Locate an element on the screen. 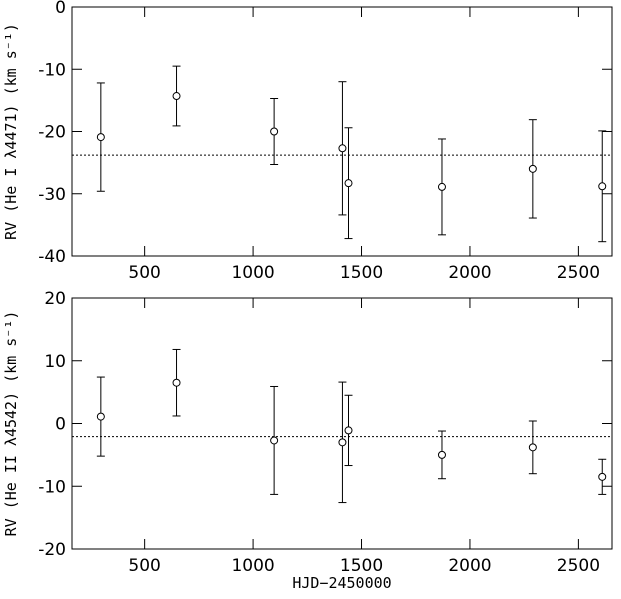 This screenshot has height=599, width=621. y-tick-label: 10 is located at coordinates (55, 362).